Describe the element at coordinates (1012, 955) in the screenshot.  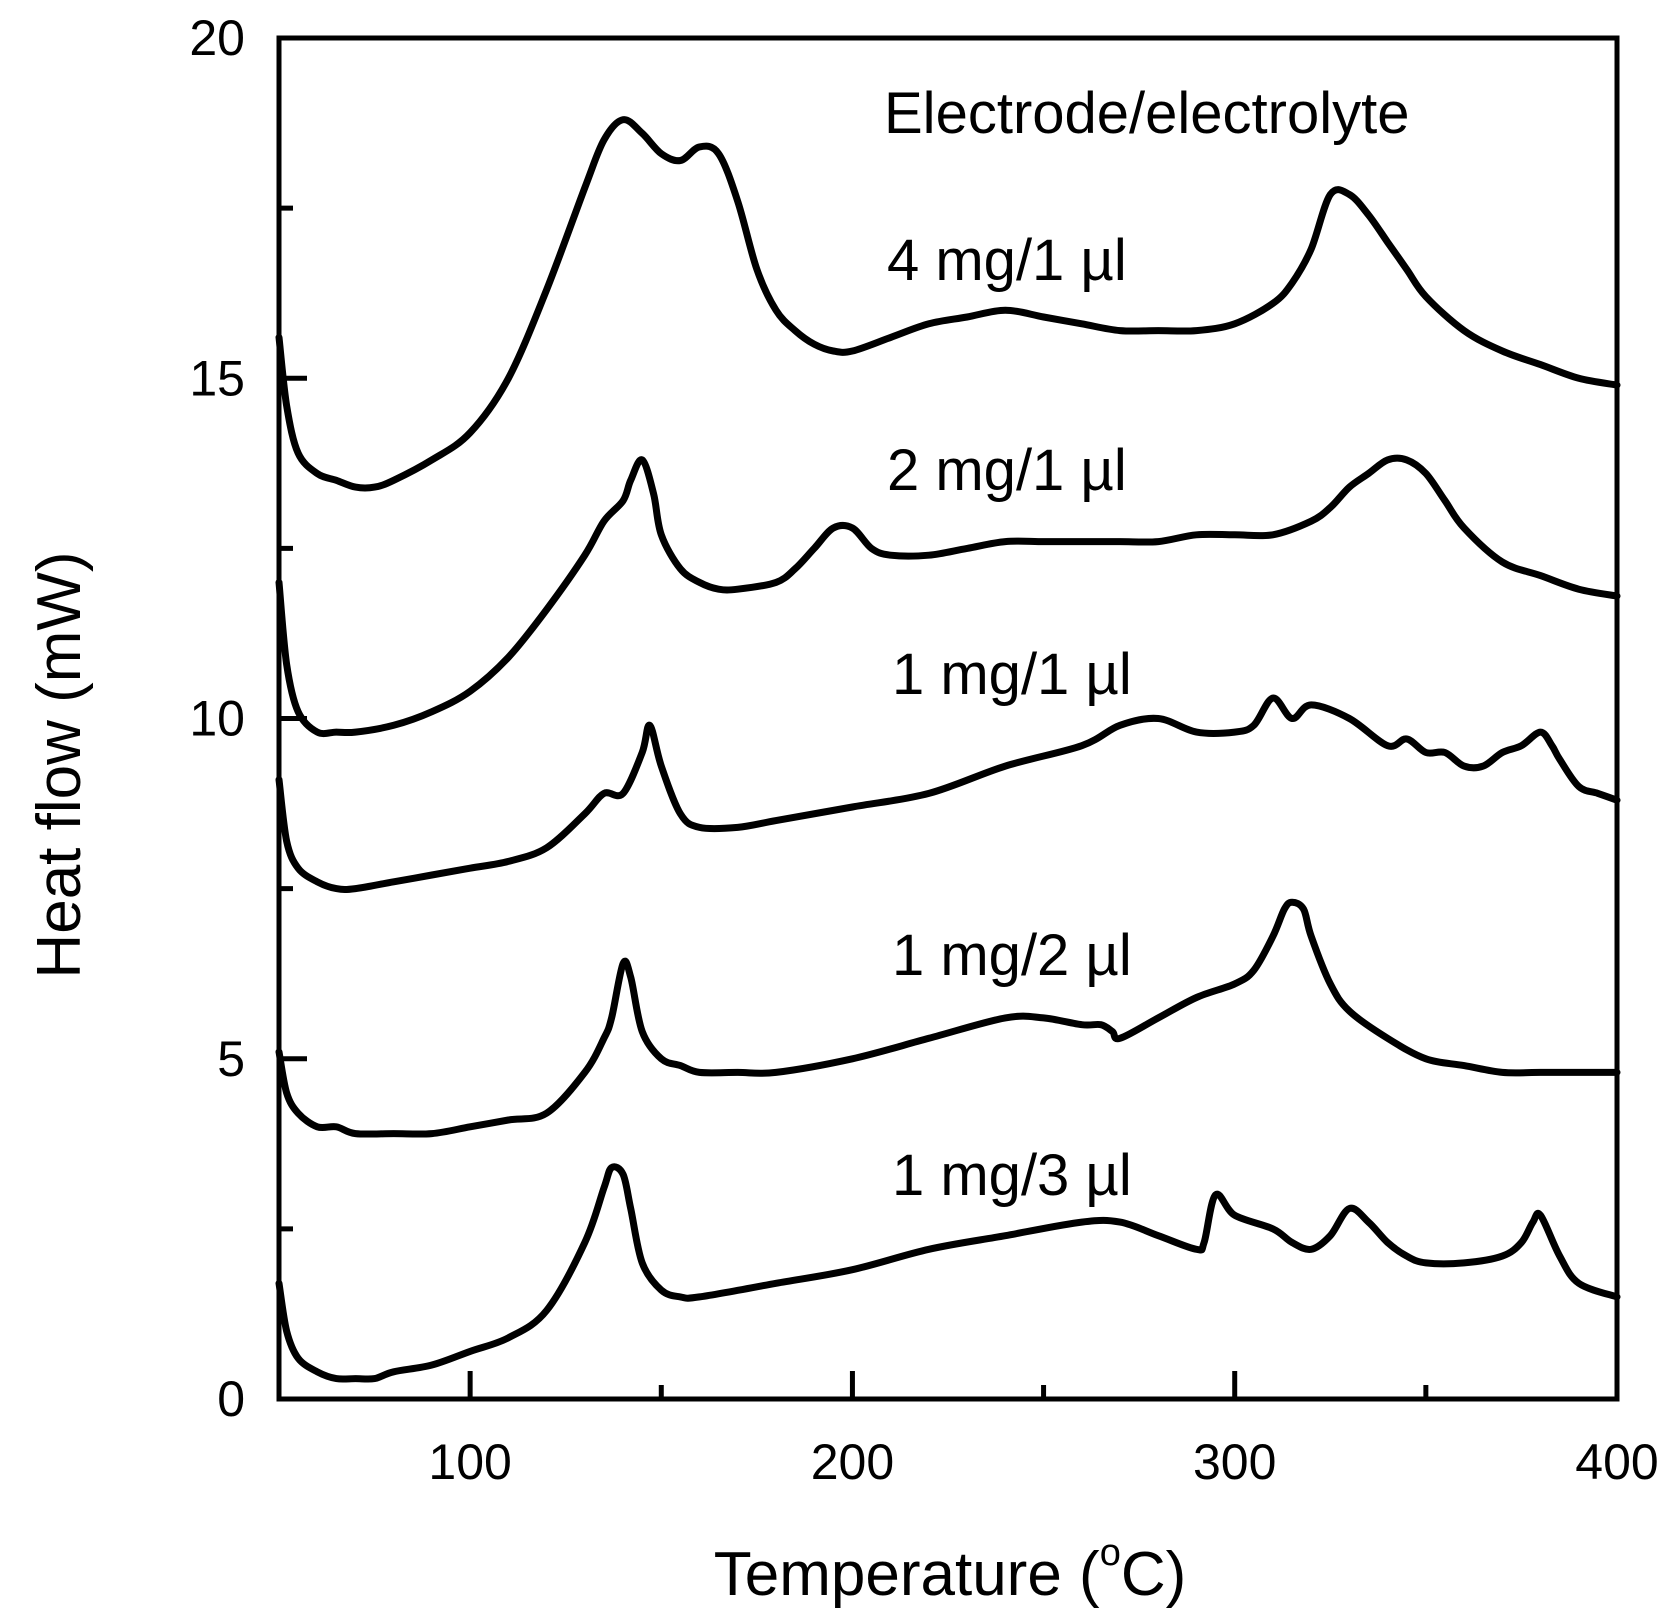
I see `series-label-4: 1 mg/2 µl` at that location.